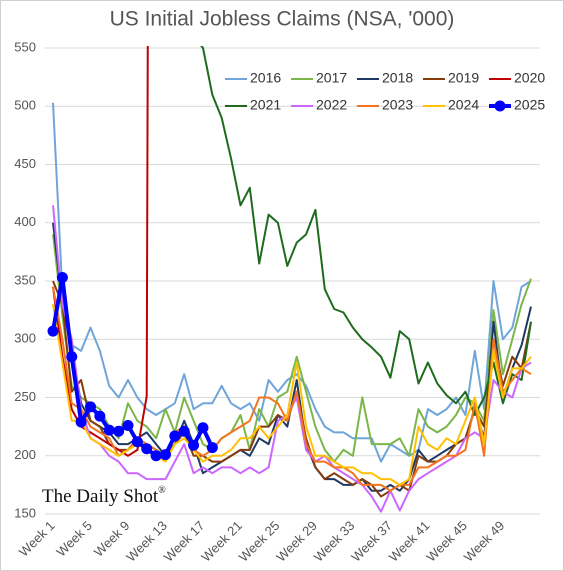 The image size is (564, 571). Describe the element at coordinates (500, 106) in the screenshot. I see `legend-marker` at that location.